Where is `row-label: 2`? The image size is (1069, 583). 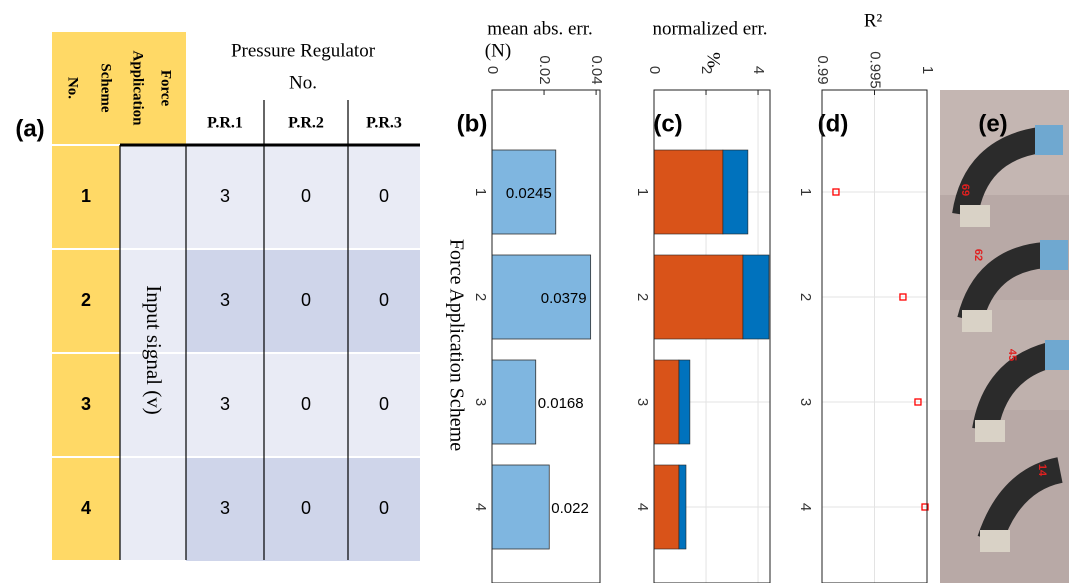
row-label: 2 is located at coordinates (86, 300).